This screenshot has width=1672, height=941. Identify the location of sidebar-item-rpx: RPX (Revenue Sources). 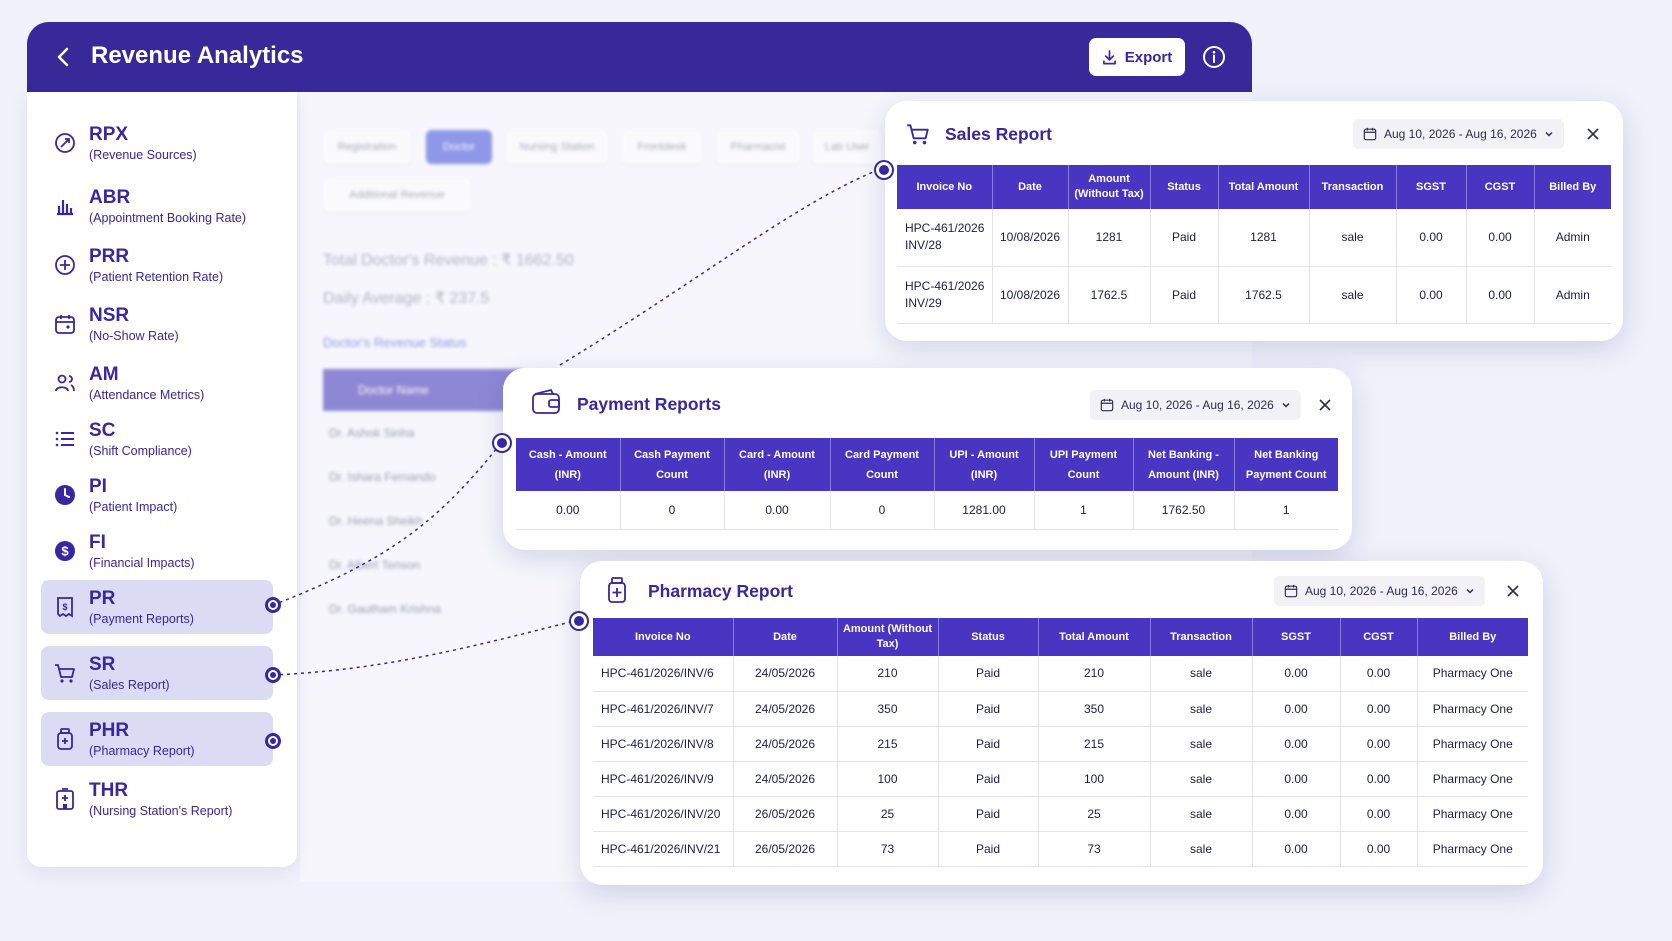
(157, 143).